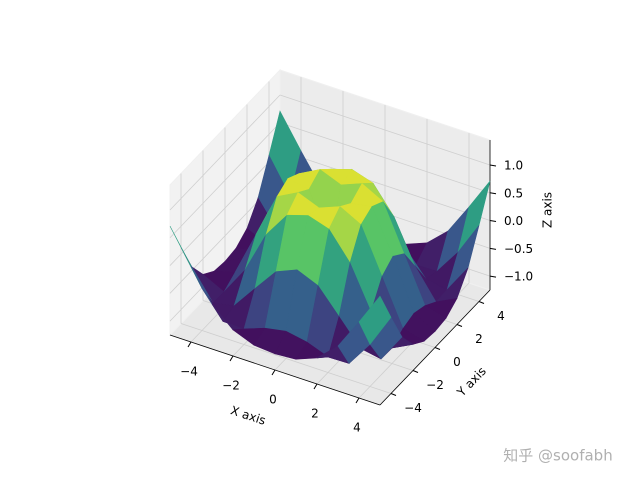 This screenshot has width=640, height=480. Describe the element at coordinates (315, 414) in the screenshot. I see `x-tick-label: 2` at that location.